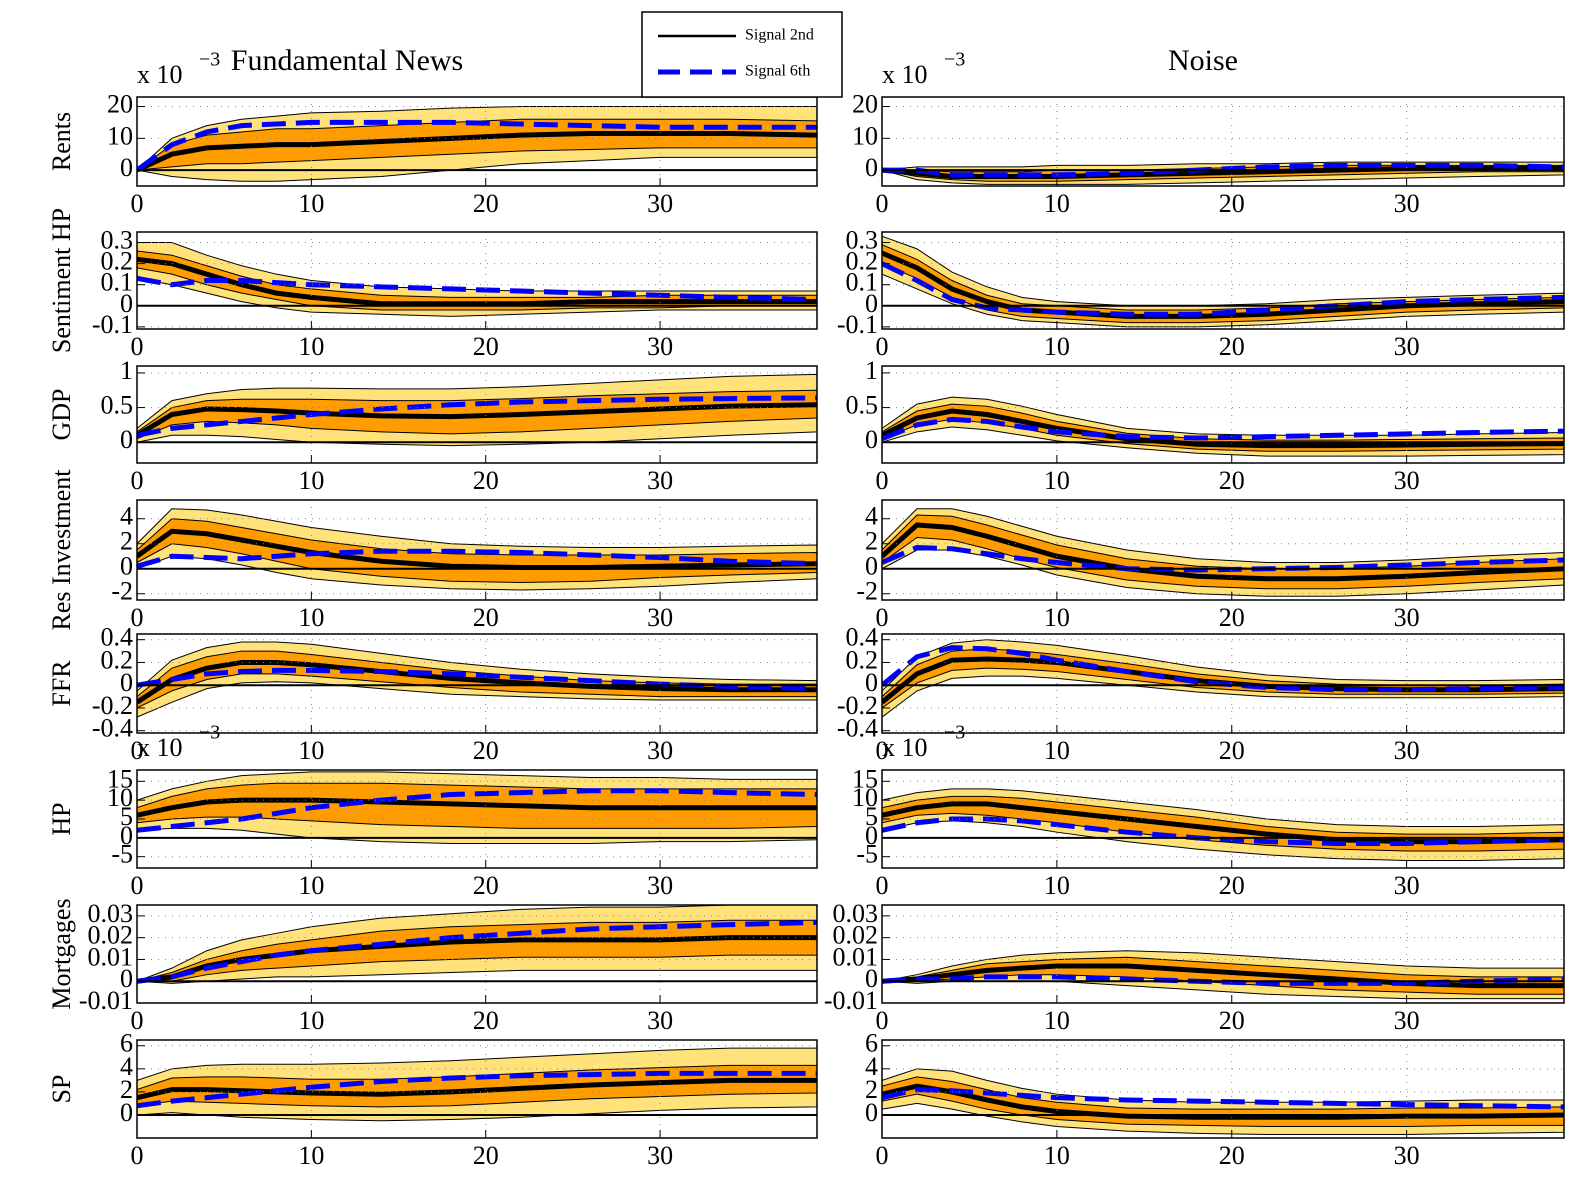  Describe the element at coordinates (61, 953) in the screenshot. I see `y-axis-label: Mortgages` at that location.